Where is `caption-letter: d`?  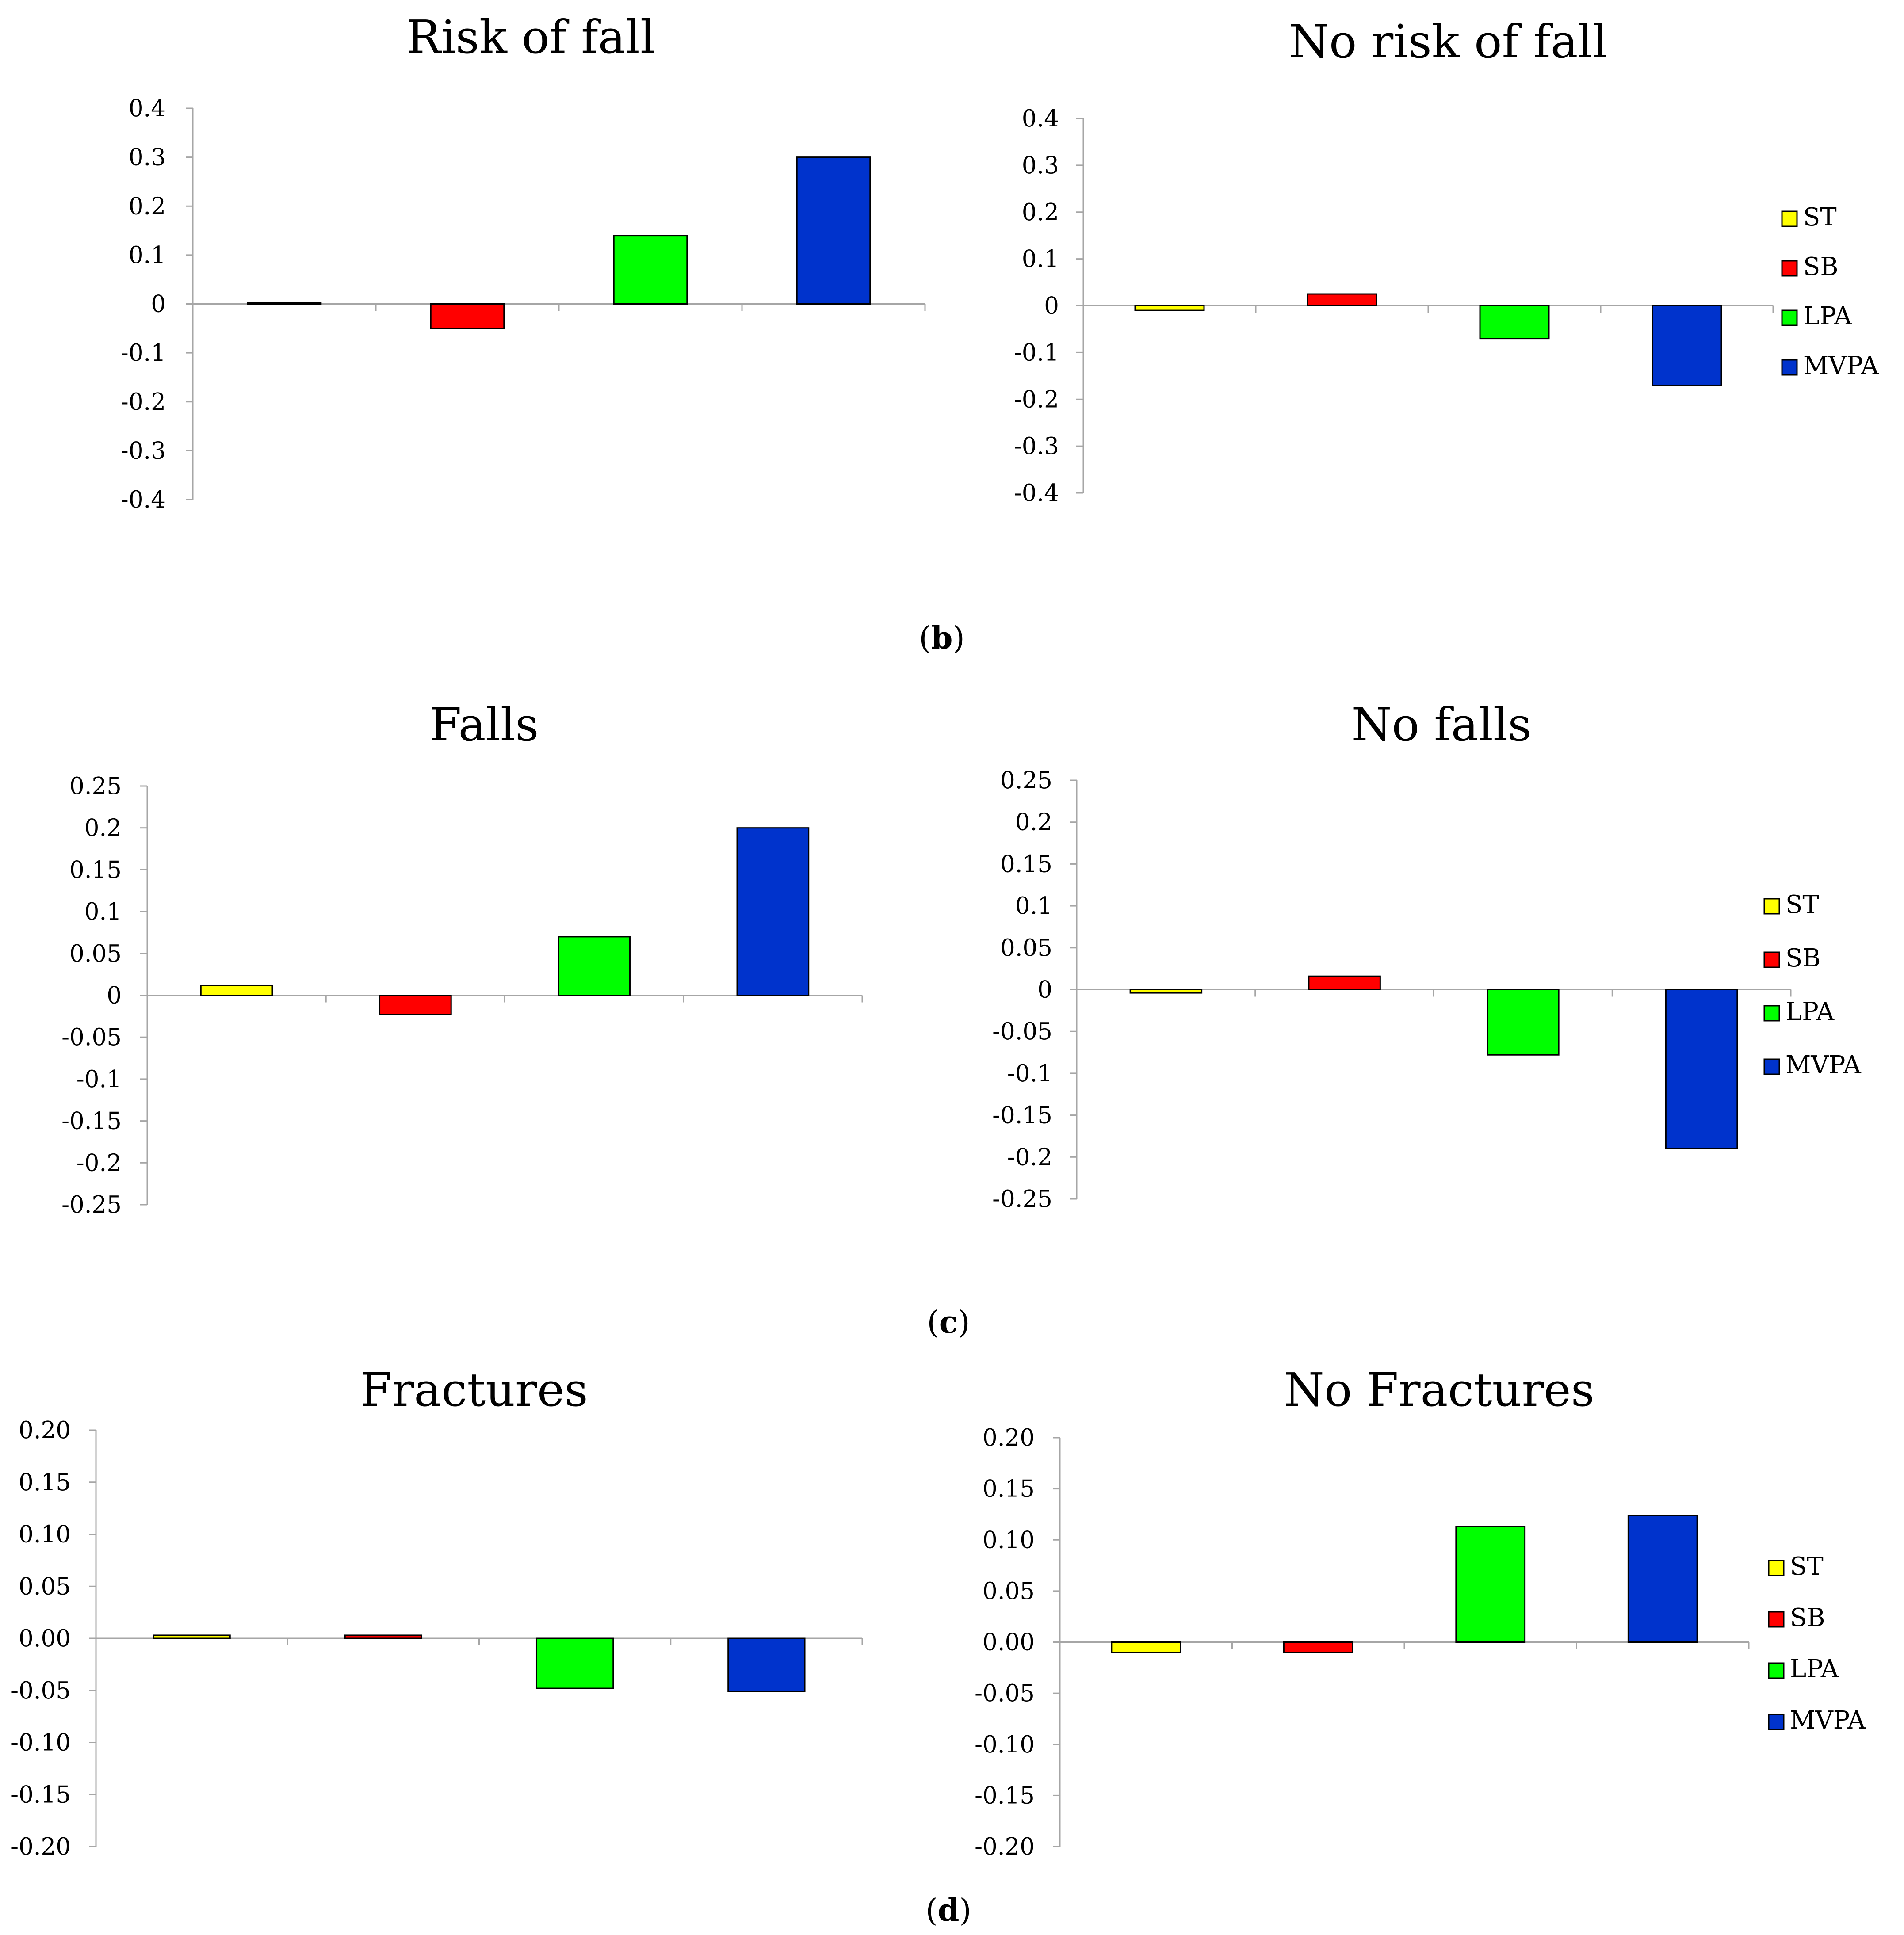
caption-letter: d is located at coordinates (949, 1910).